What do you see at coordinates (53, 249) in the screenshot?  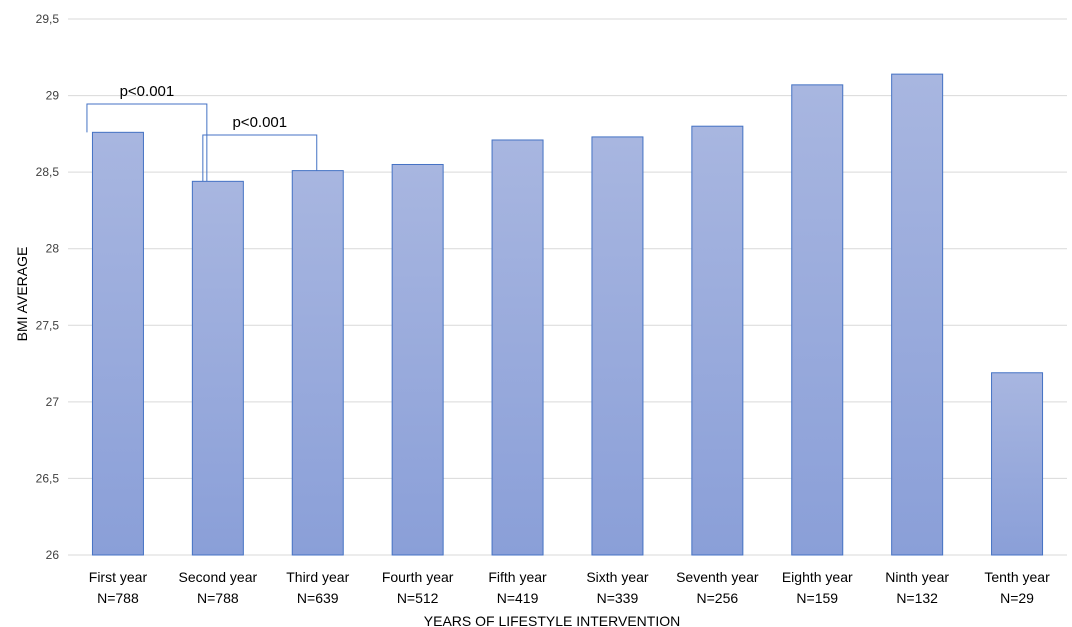 I see `y-tick-label: 28` at bounding box center [53, 249].